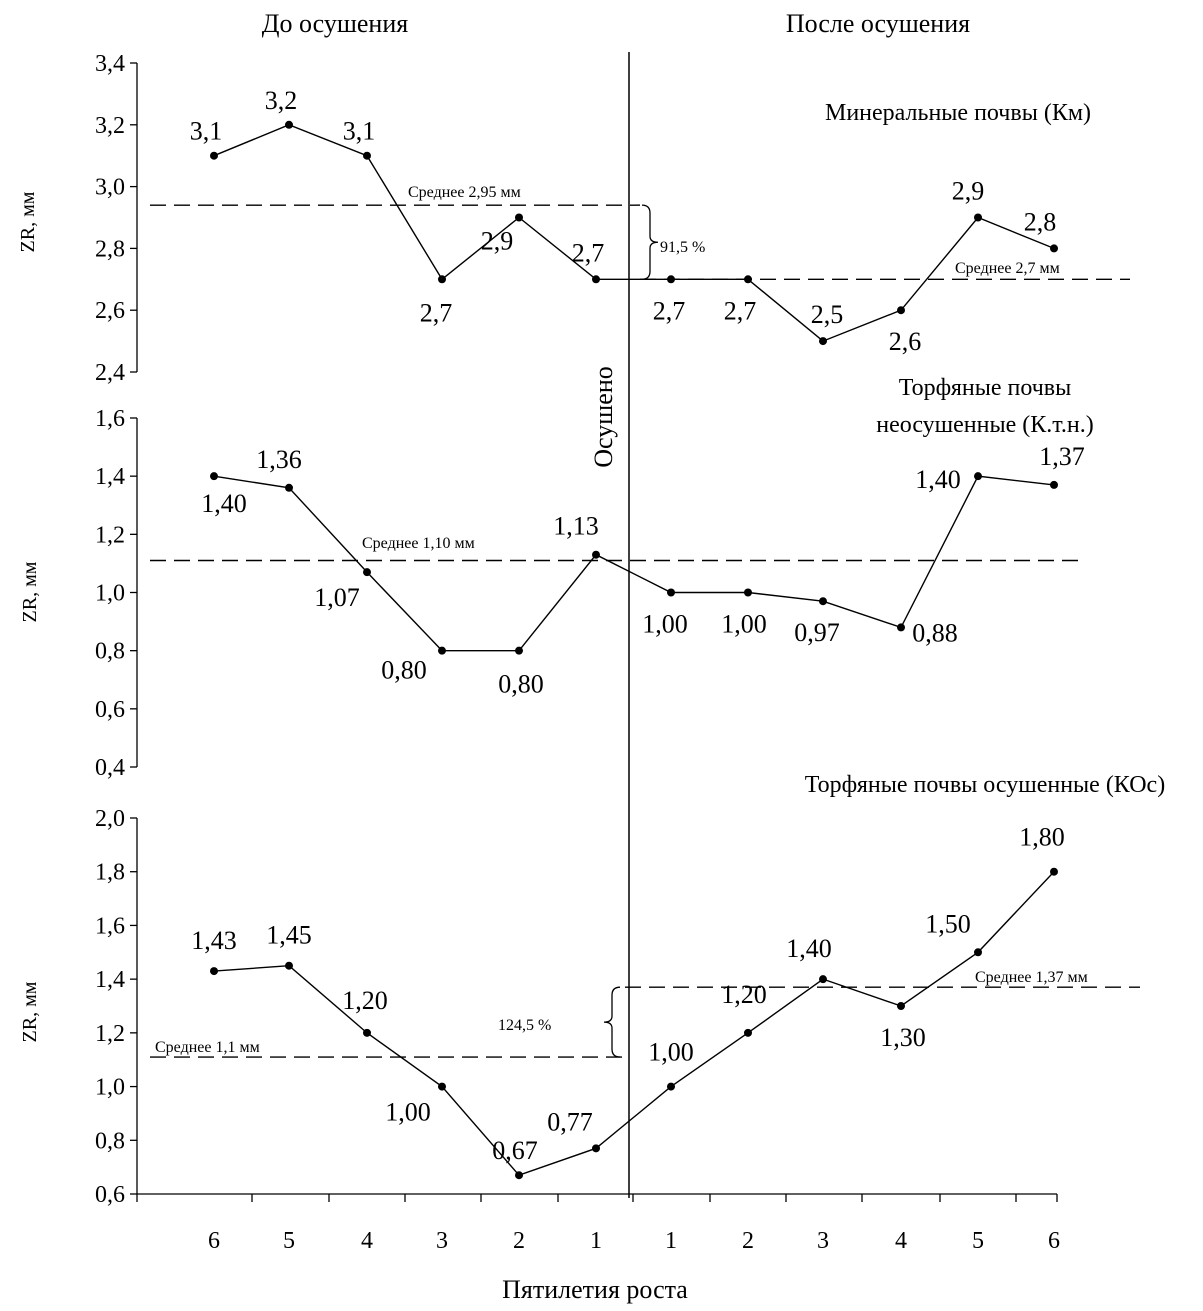 The width and height of the screenshot is (1203, 1311). What do you see at coordinates (823, 1241) in the screenshot?
I see `x-tick-label: 3` at bounding box center [823, 1241].